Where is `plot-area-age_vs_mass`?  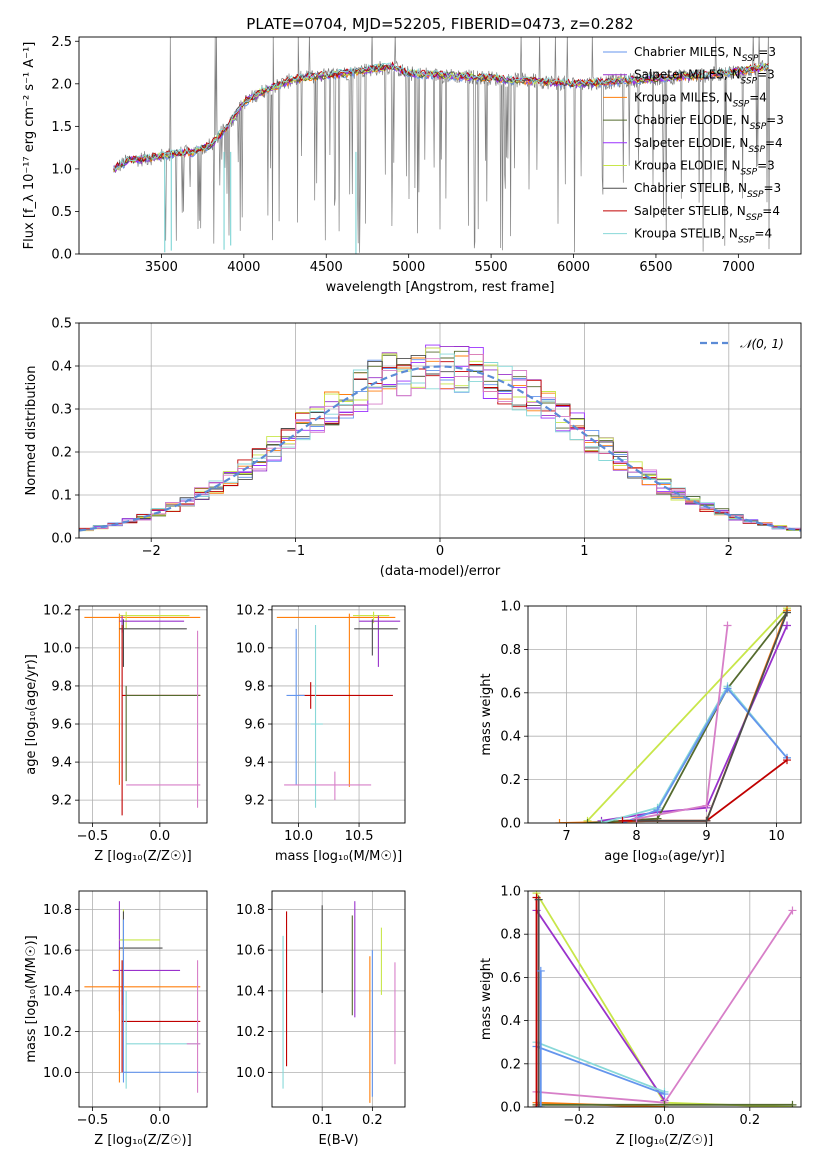
plot-area-age_vs_mass is located at coordinates (338, 709).